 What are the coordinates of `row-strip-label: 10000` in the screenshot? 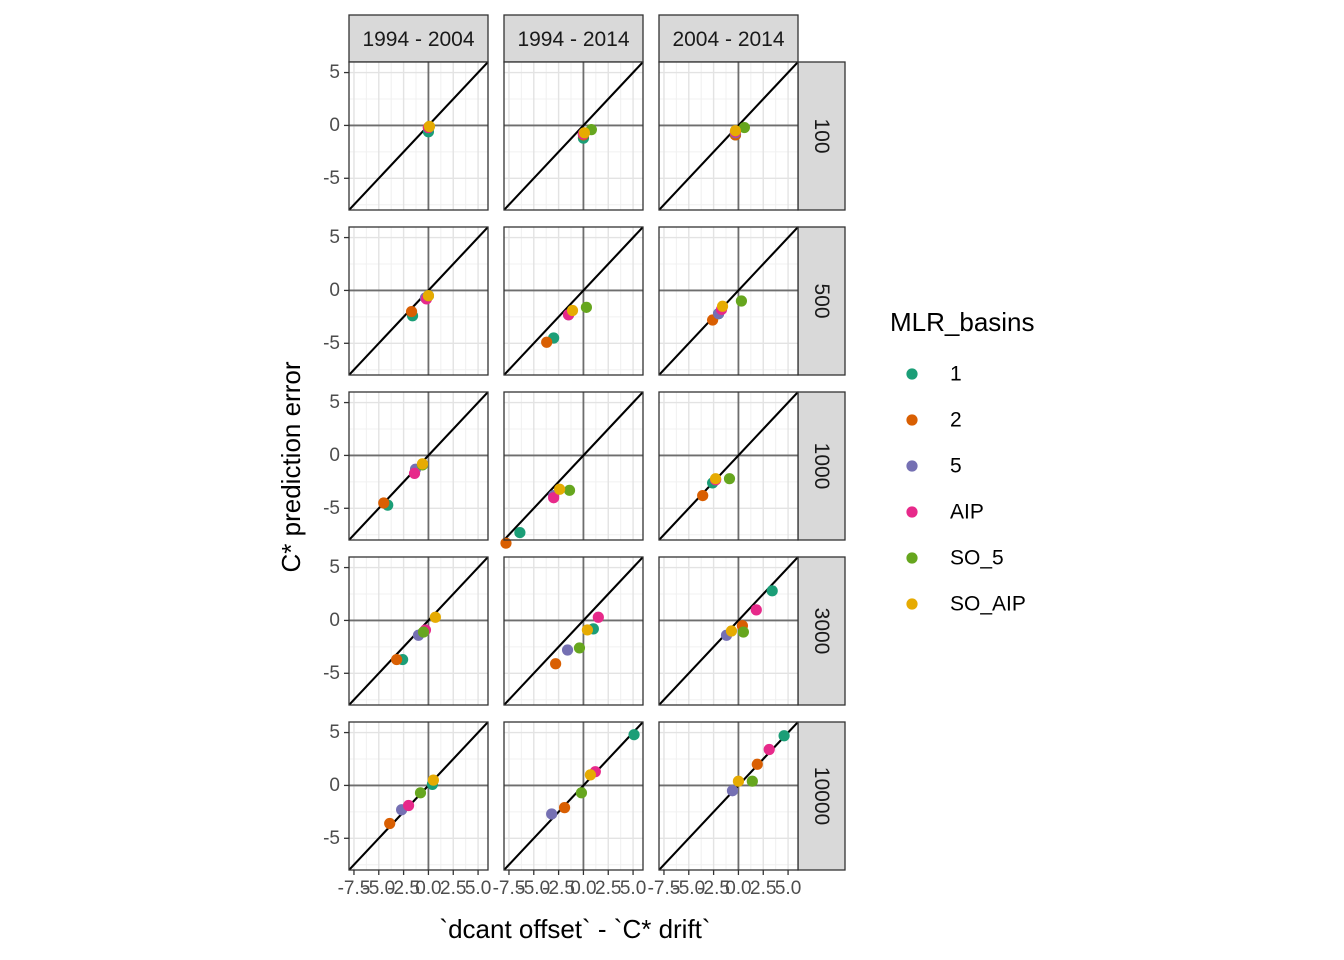 It's located at (821, 796).